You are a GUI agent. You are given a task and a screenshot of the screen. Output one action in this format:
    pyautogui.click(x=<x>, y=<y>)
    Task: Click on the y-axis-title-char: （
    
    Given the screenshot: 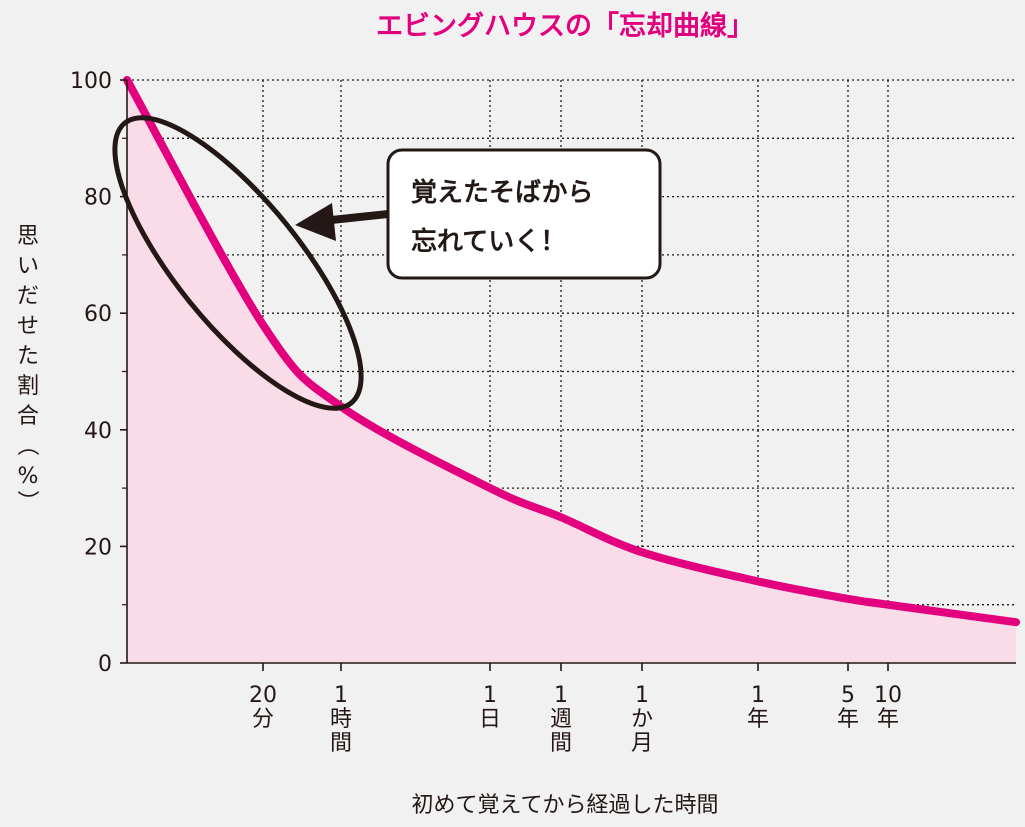 What is the action you would take?
    pyautogui.click(x=26, y=445)
    